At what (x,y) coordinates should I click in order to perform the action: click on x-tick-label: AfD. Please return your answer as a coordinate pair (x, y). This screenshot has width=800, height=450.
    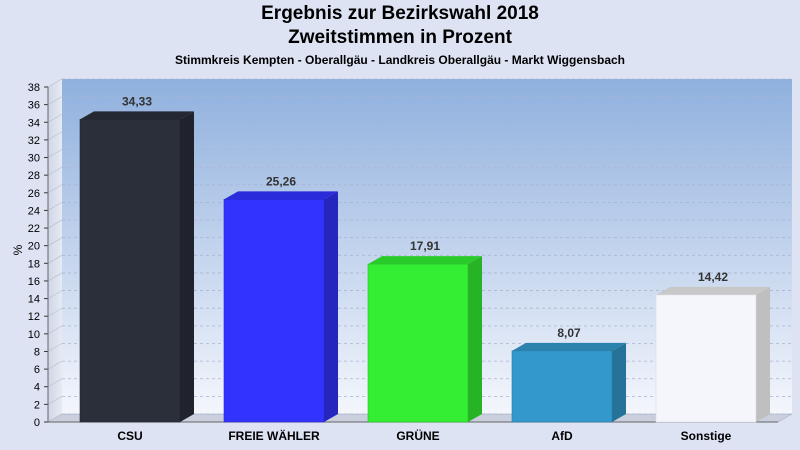
    Looking at the image, I should click on (562, 436).